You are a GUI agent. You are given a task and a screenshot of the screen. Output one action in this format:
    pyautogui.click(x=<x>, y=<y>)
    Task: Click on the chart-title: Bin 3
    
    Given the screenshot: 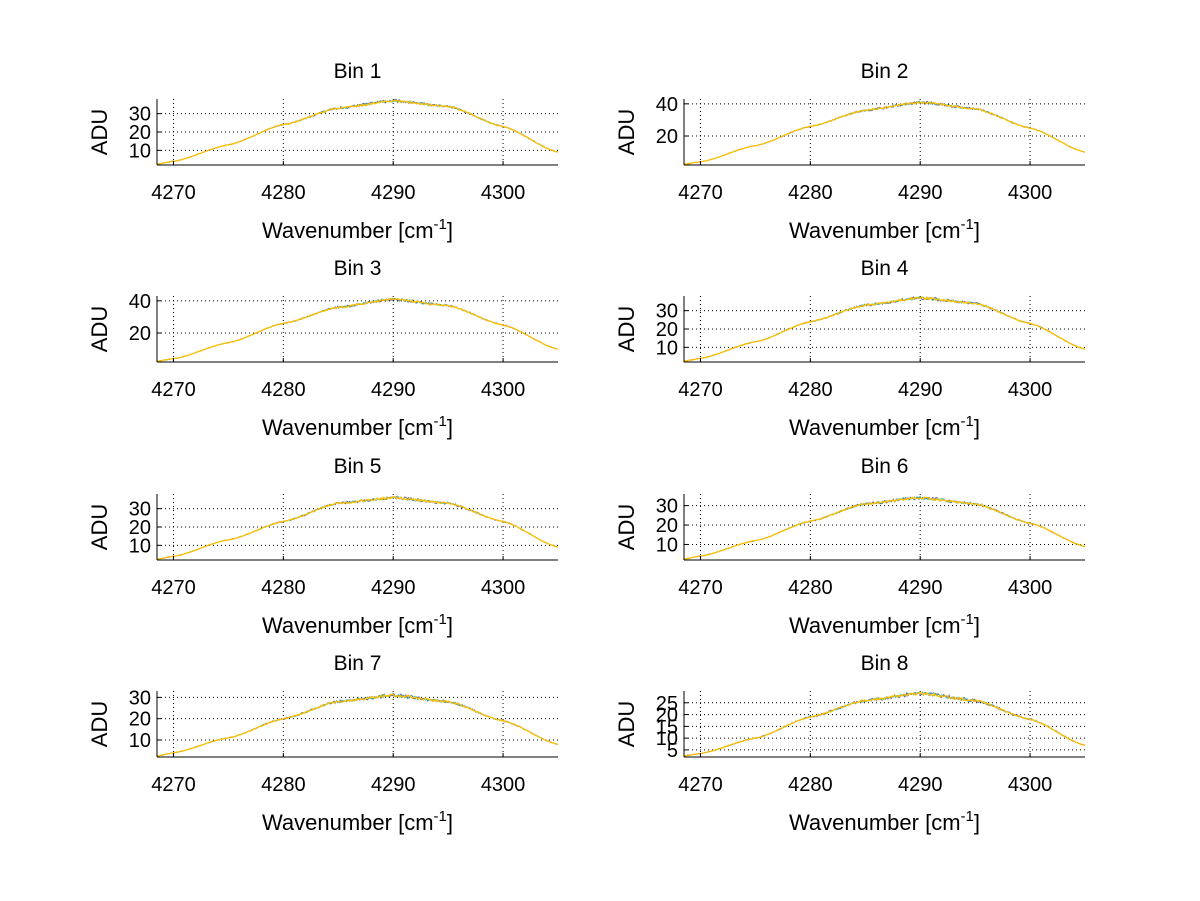 What is the action you would take?
    pyautogui.click(x=358, y=268)
    